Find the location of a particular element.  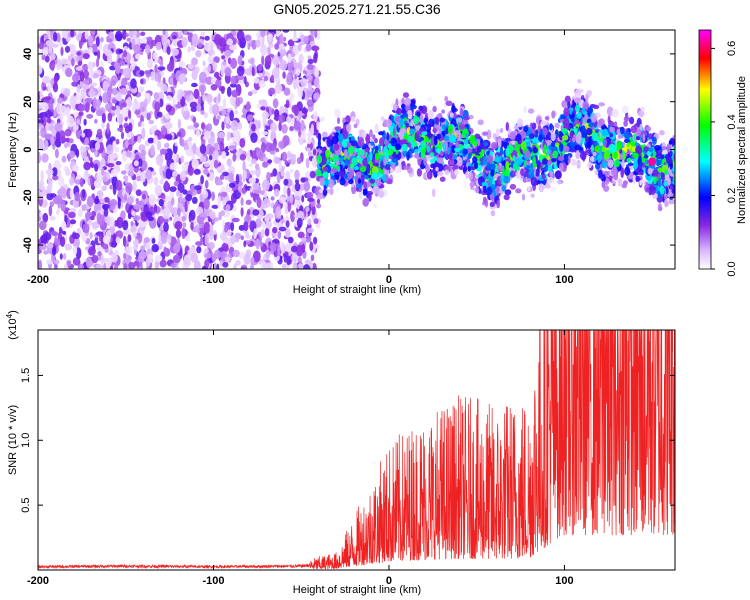

snr-y-label: SNR (10 * v/v) is located at coordinates (13, 440).